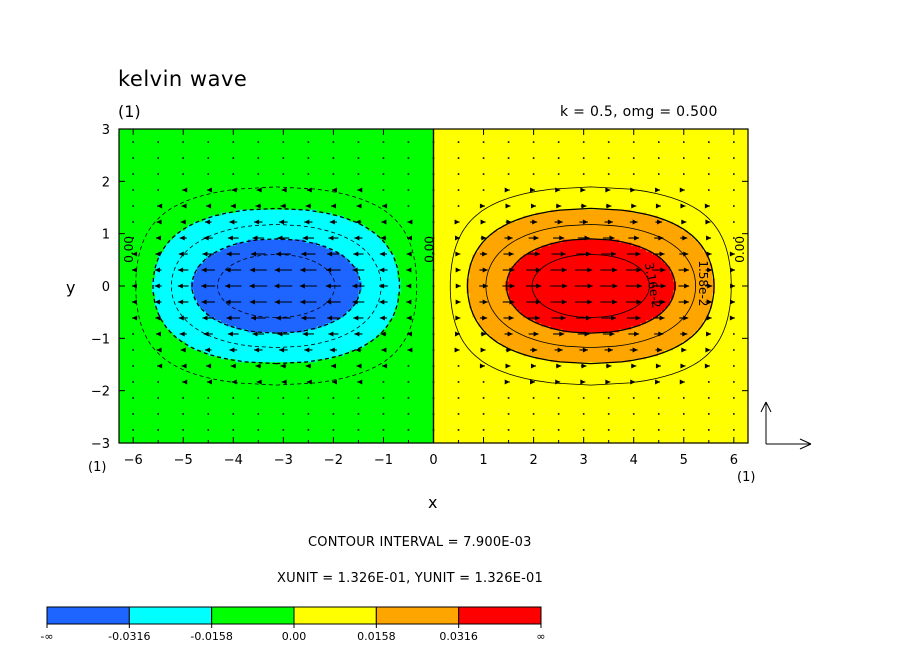 This screenshot has height=654, width=904. Describe the element at coordinates (584, 460) in the screenshot. I see `x-tick-label: 3` at that location.